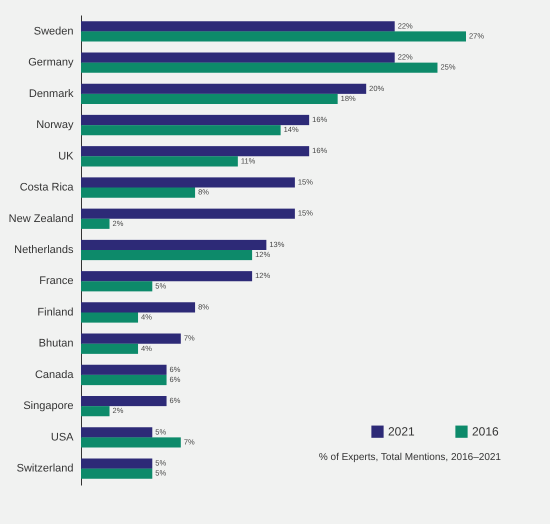 The image size is (550, 524). Describe the element at coordinates (56, 281) in the screenshot. I see `y-tick-label: France` at that location.